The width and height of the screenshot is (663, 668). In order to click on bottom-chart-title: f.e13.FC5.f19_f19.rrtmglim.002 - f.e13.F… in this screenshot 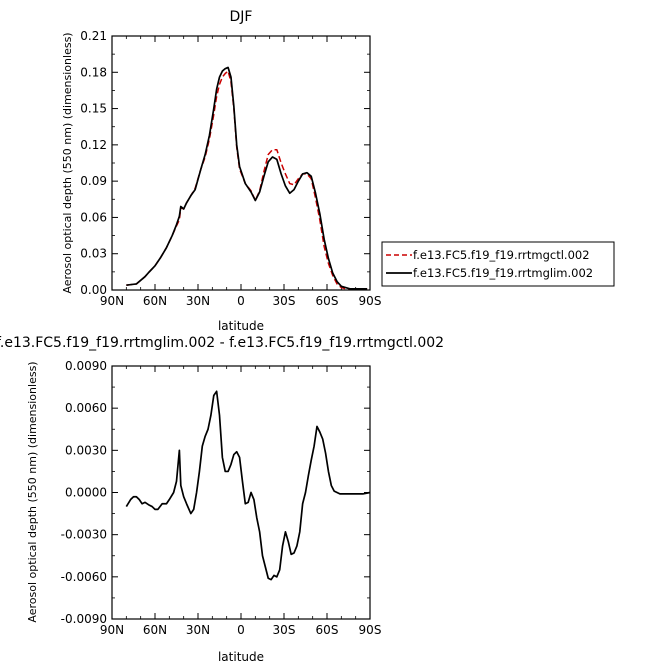, I will do `click(222, 343)`.